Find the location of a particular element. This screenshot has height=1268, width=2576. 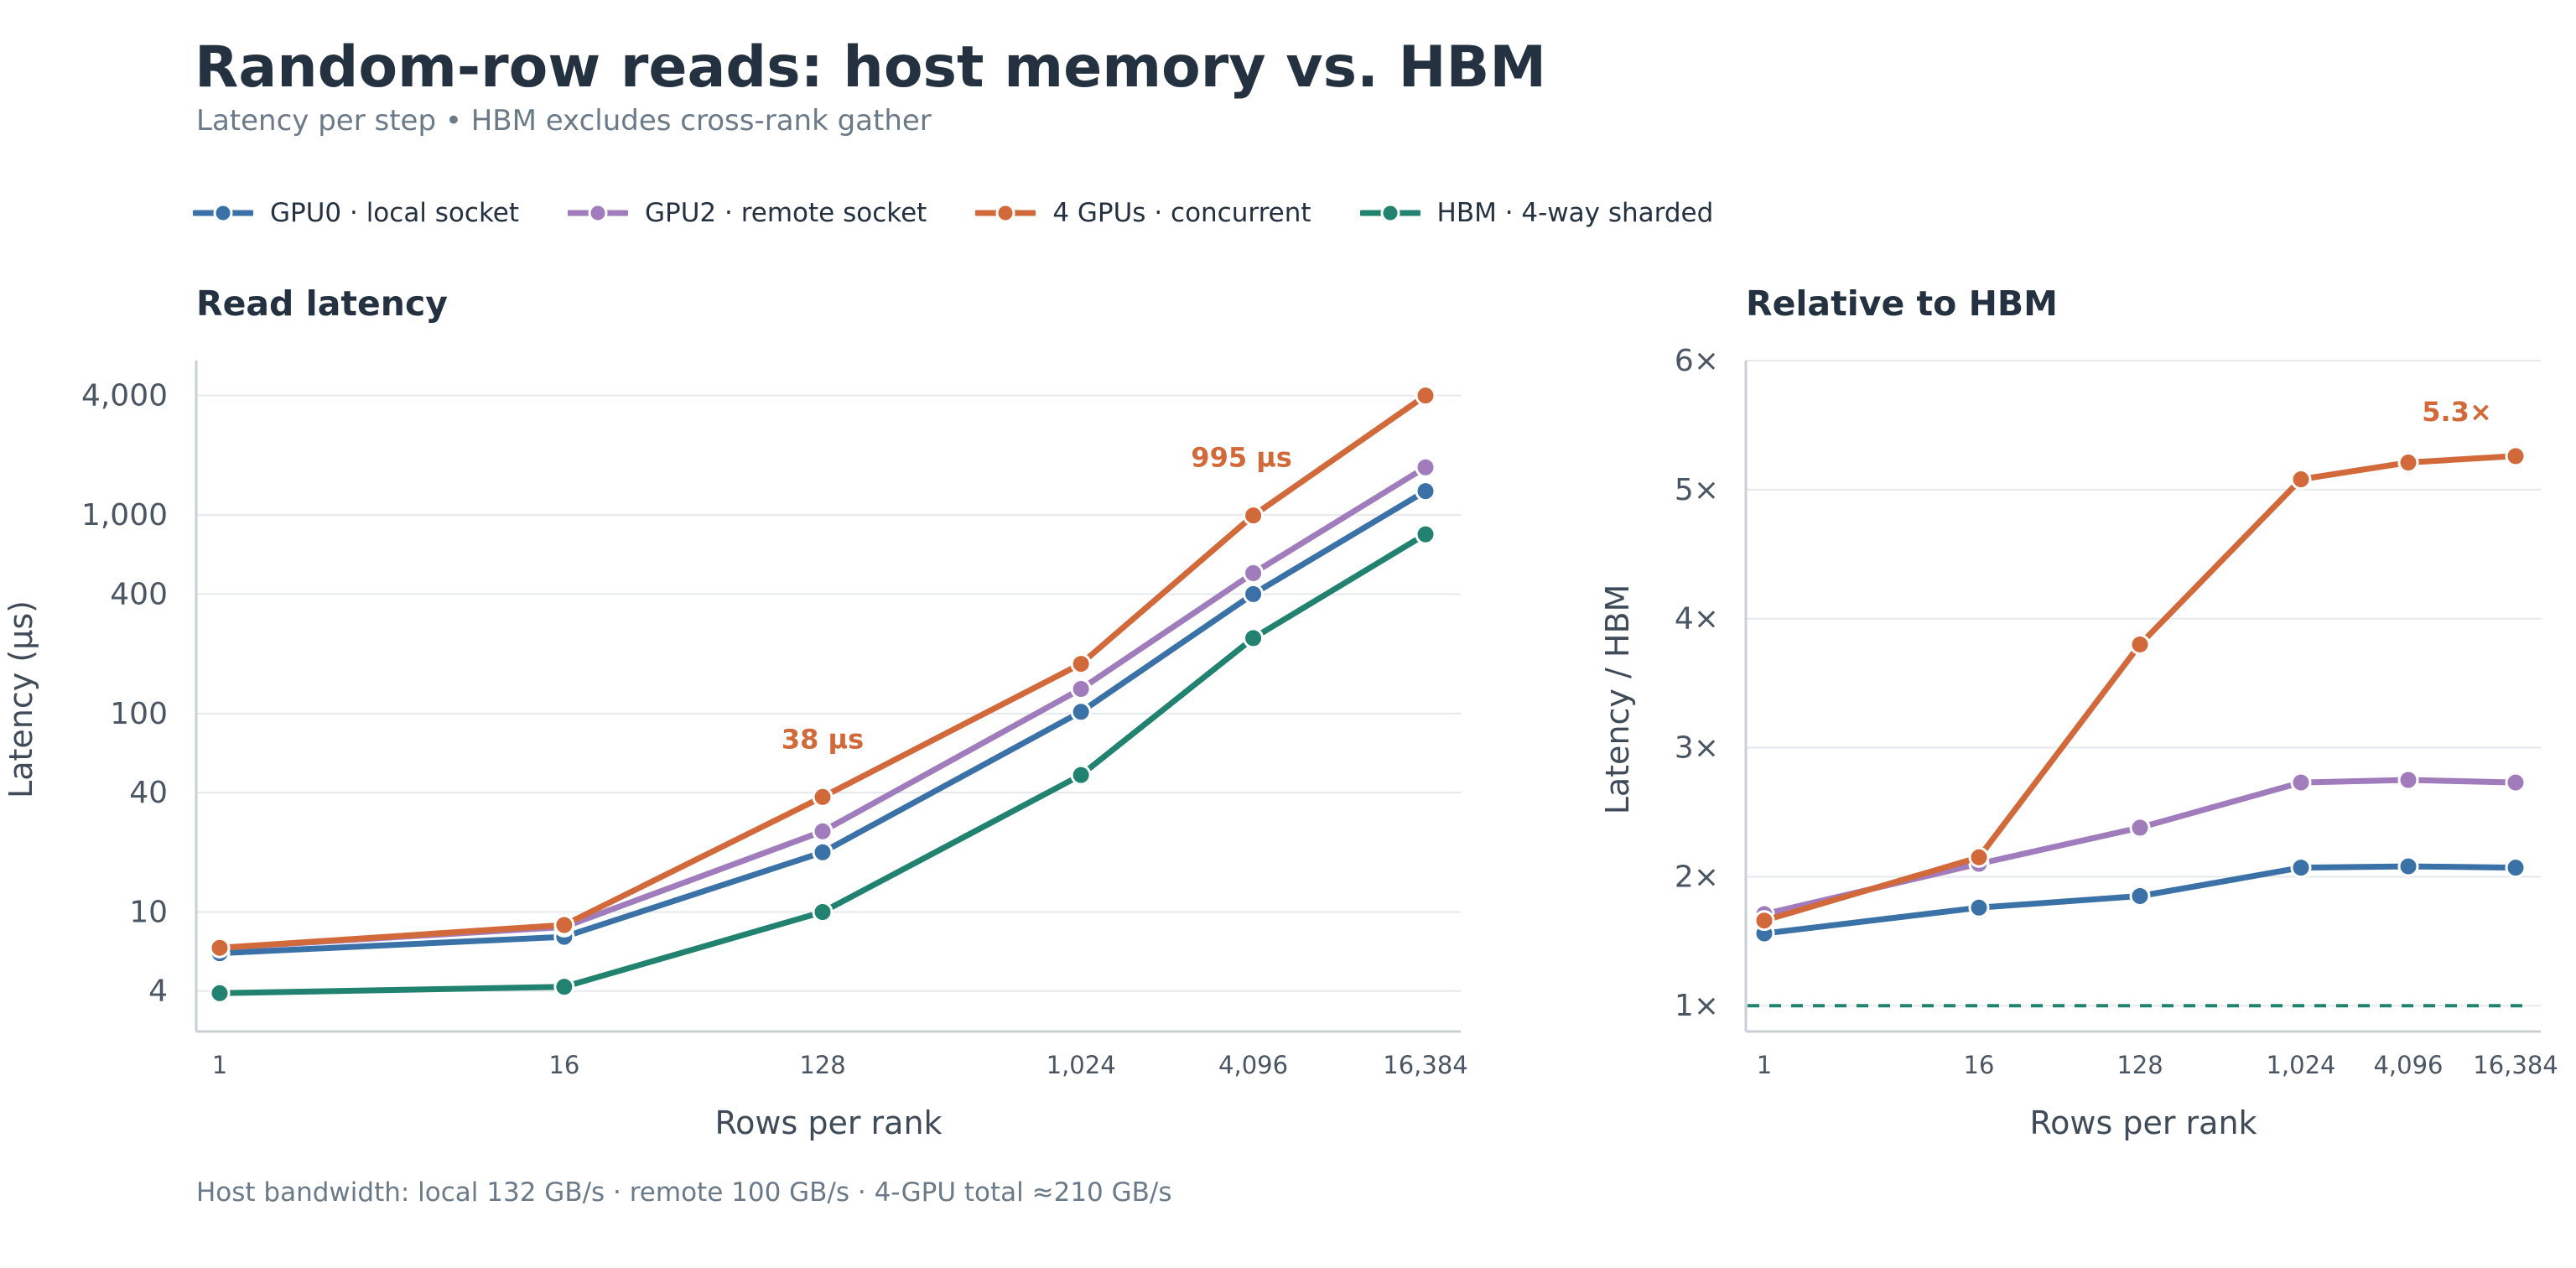

y-tick-label: 6× is located at coordinates (1697, 361).